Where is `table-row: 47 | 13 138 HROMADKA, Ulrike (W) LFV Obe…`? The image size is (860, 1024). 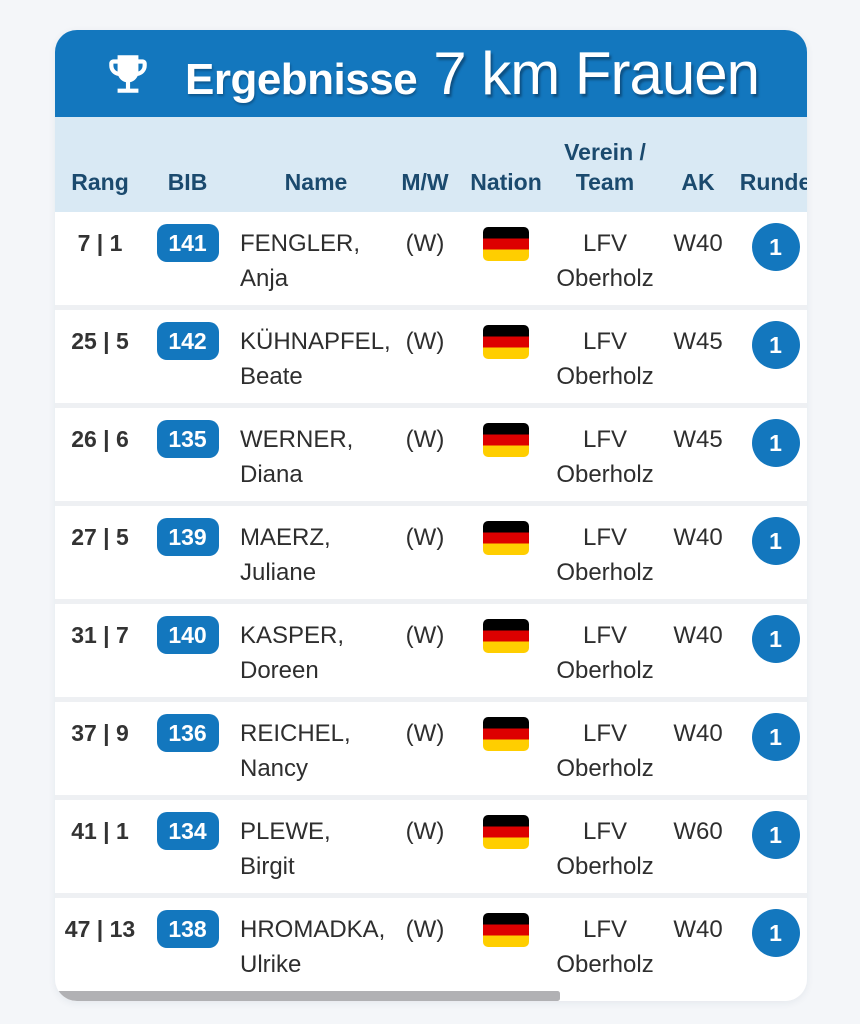 table-row: 47 | 13 138 HROMADKA, Ulrike (W) LFV Obe… is located at coordinates (431, 944).